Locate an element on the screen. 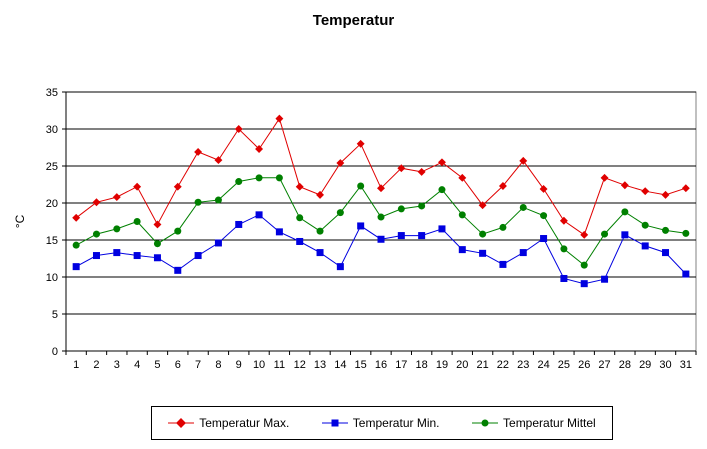 This screenshot has height=449, width=707. legend-swatch-min is located at coordinates (334, 423).